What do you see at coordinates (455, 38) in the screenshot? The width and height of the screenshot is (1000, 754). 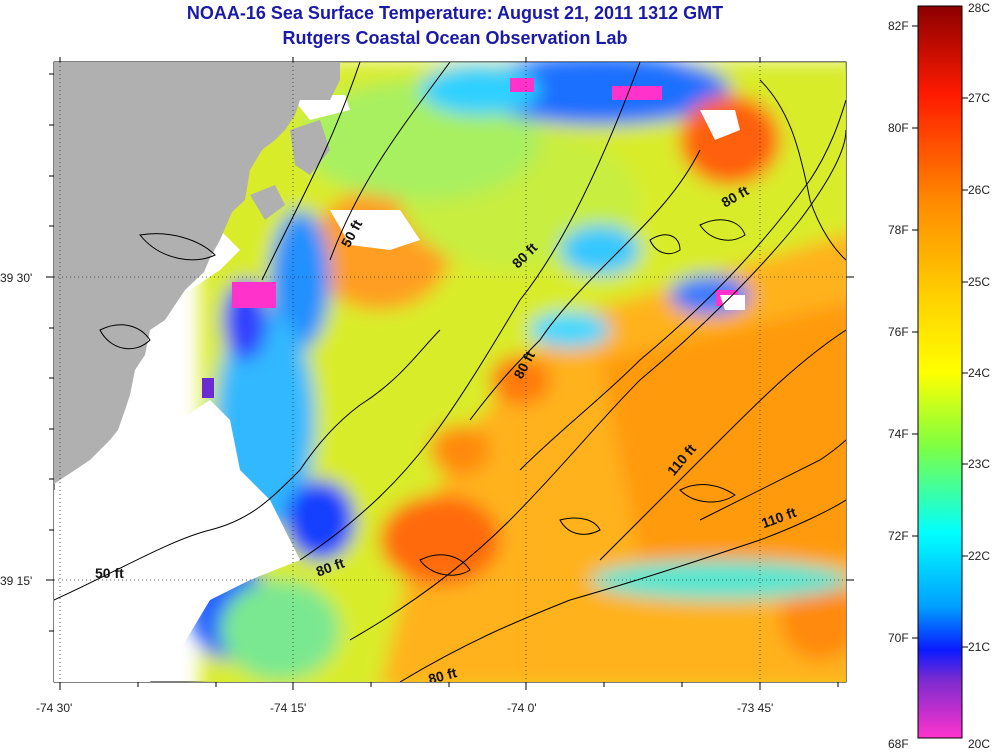 I see `map-subtitle: Rutgers Coastal Ocean Observation Lab` at bounding box center [455, 38].